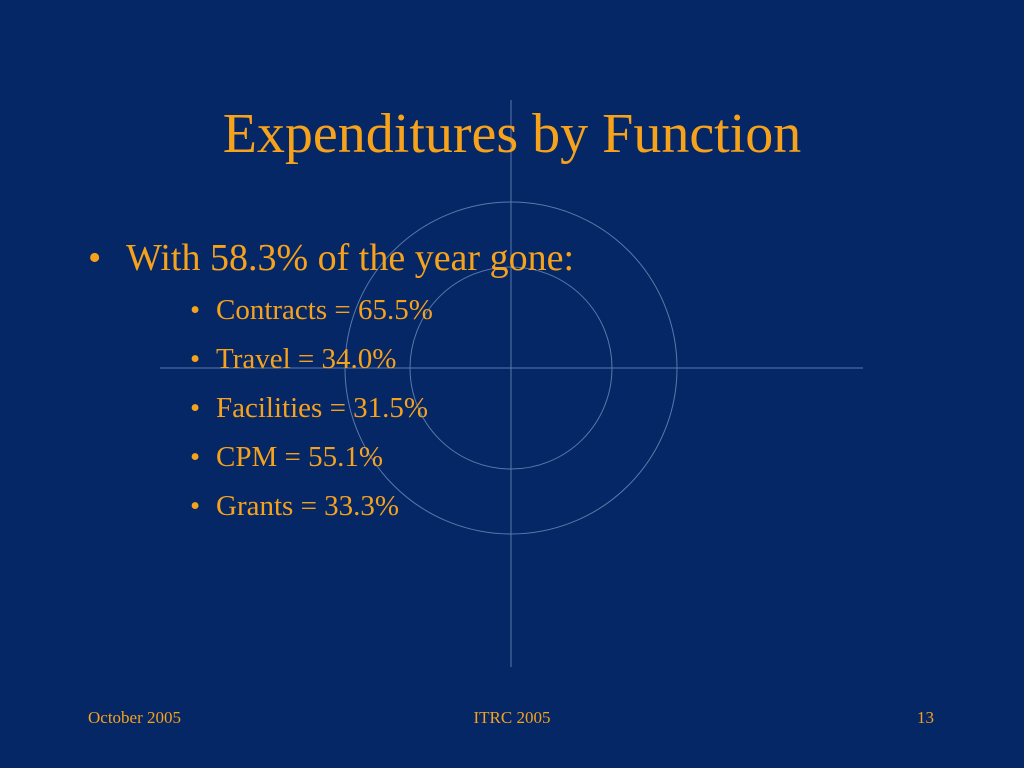  What do you see at coordinates (309, 408) in the screenshot?
I see `sub-bullet: Facilities = 31.5%` at bounding box center [309, 408].